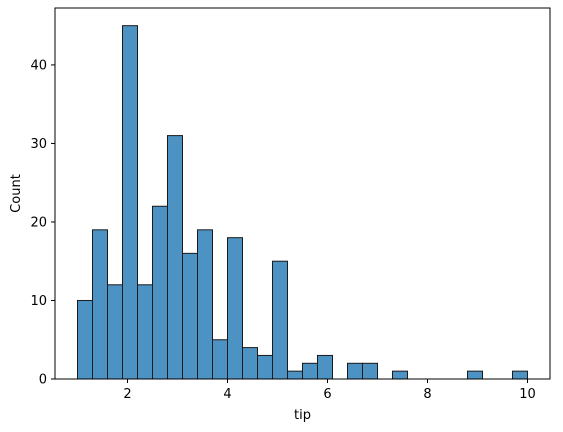 This screenshot has width=563, height=432. Describe the element at coordinates (327, 394) in the screenshot. I see `x-tick-label: 6` at that location.